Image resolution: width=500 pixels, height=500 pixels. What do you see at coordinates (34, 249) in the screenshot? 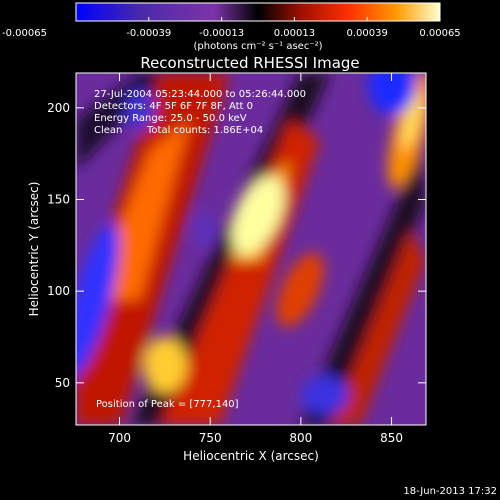
I see `y-axis-label: Heliocentric Y (arcsec)` at bounding box center [34, 249].